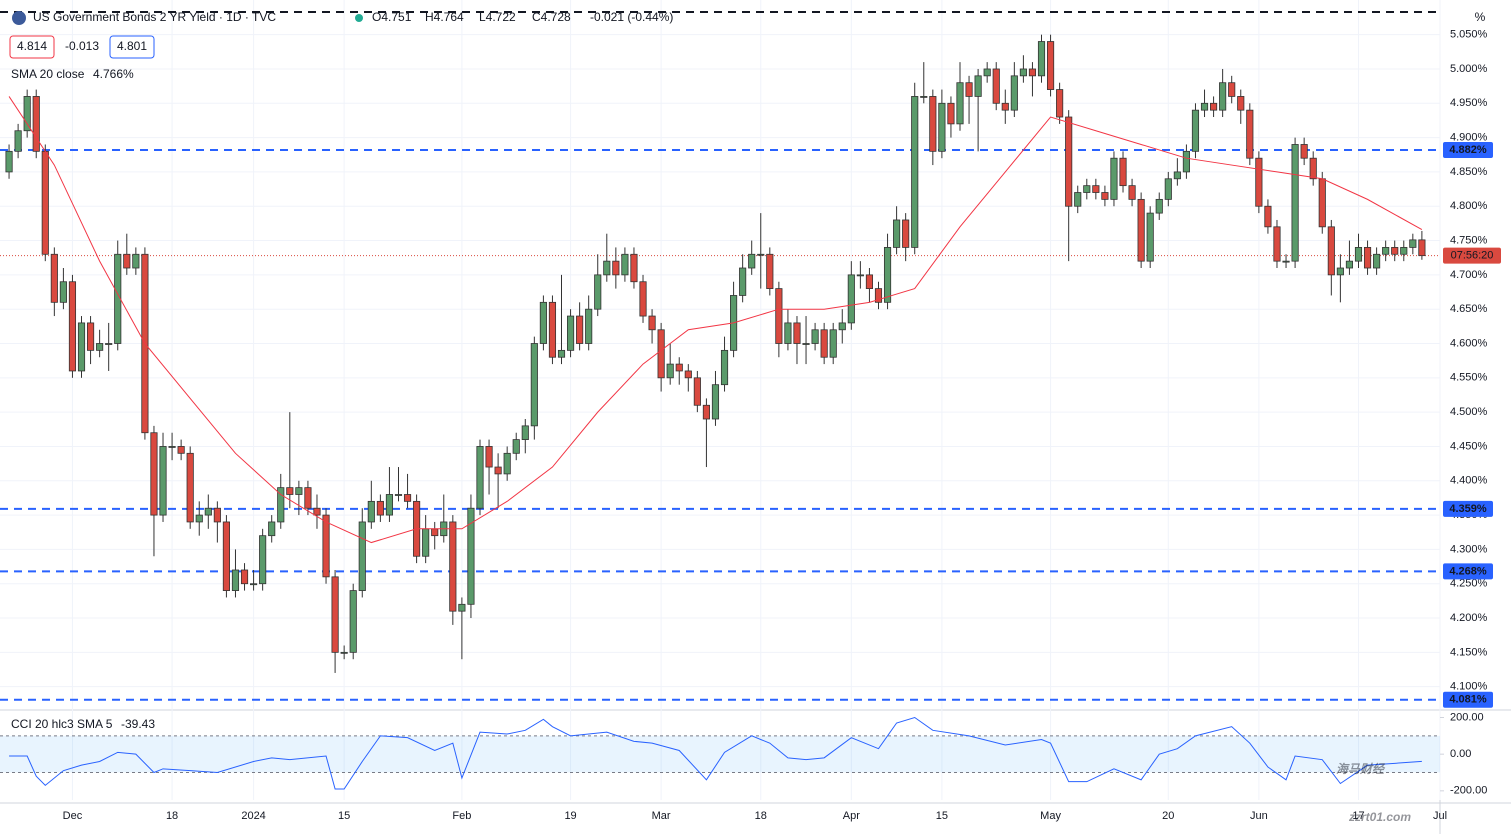 The width and height of the screenshot is (1511, 834). Describe the element at coordinates (1469, 69) in the screenshot. I see `y-tick-label: 5.000%` at that location.